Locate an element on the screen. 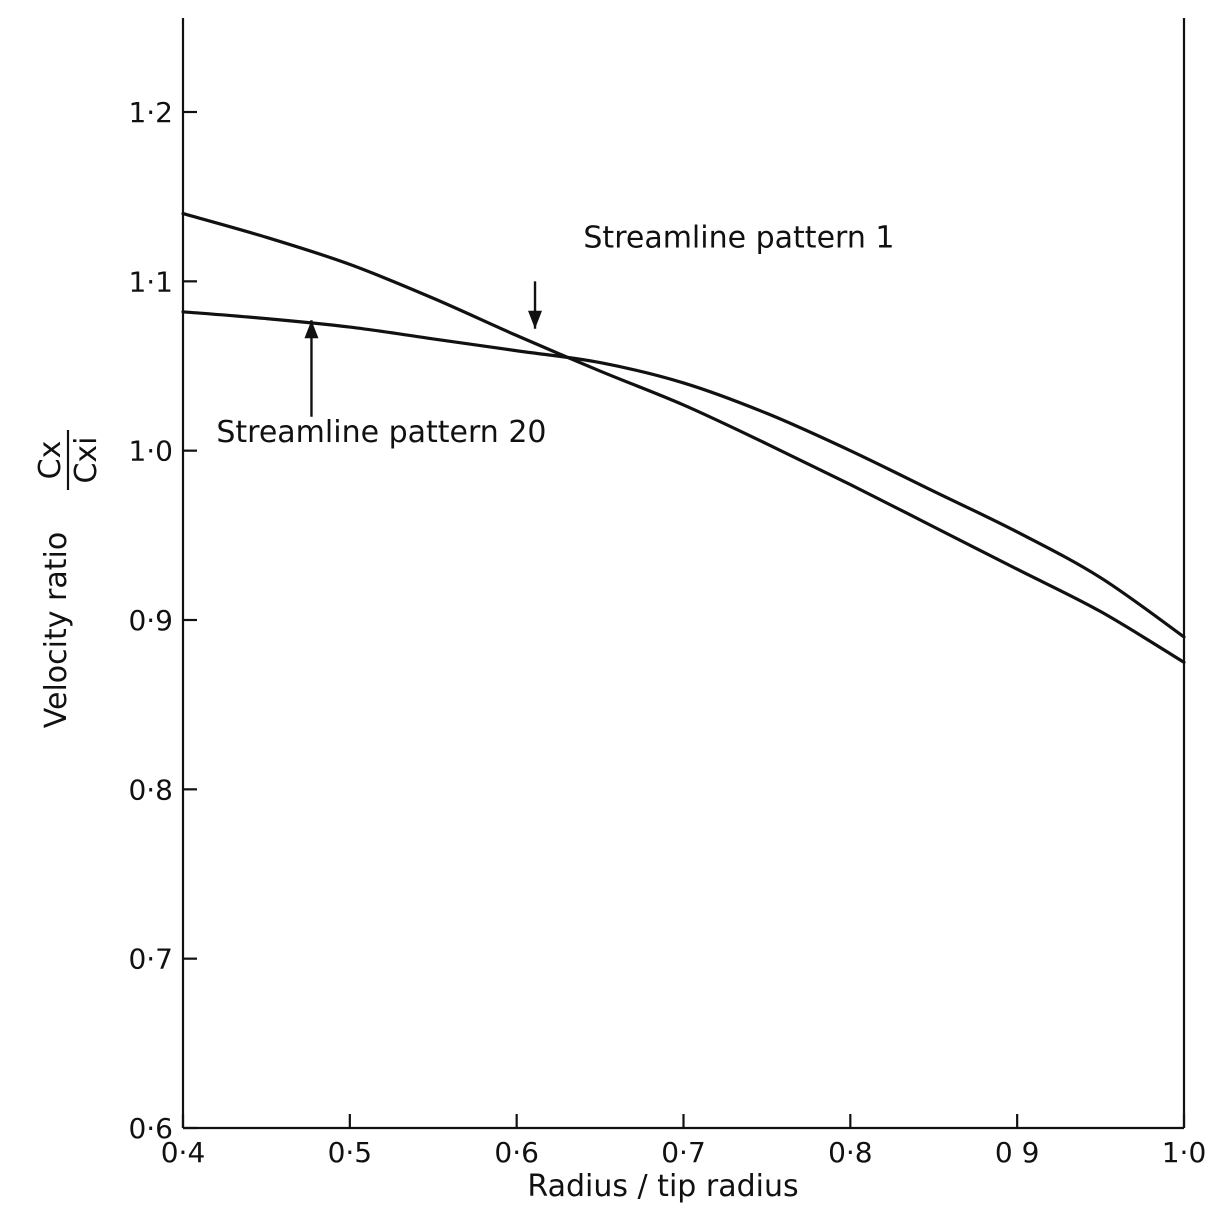 This screenshot has width=1216, height=1205. x-axis-title: Radius / tip radius is located at coordinates (662, 1186).